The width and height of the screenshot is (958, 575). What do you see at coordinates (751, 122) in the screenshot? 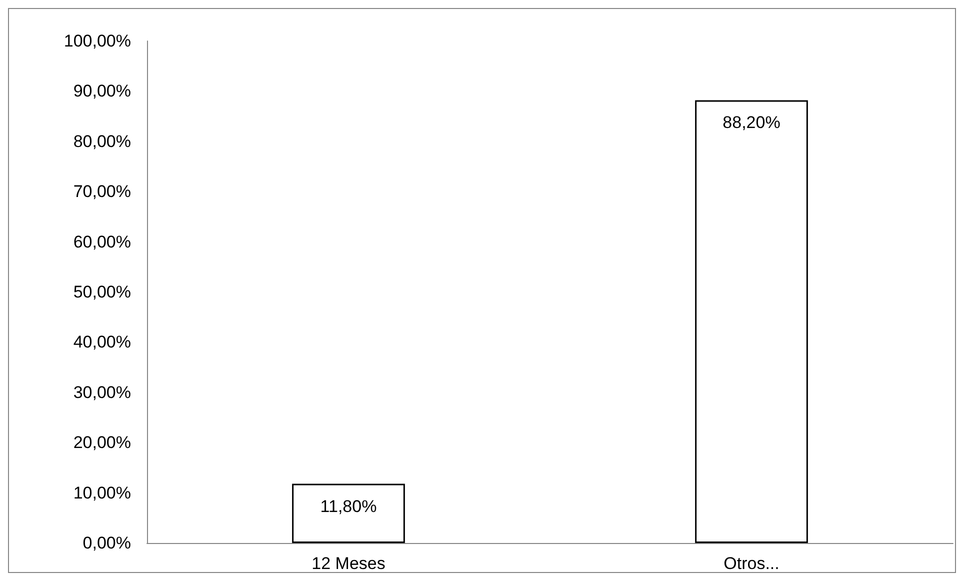
I see `data-label: 88,20%` at bounding box center [751, 122].